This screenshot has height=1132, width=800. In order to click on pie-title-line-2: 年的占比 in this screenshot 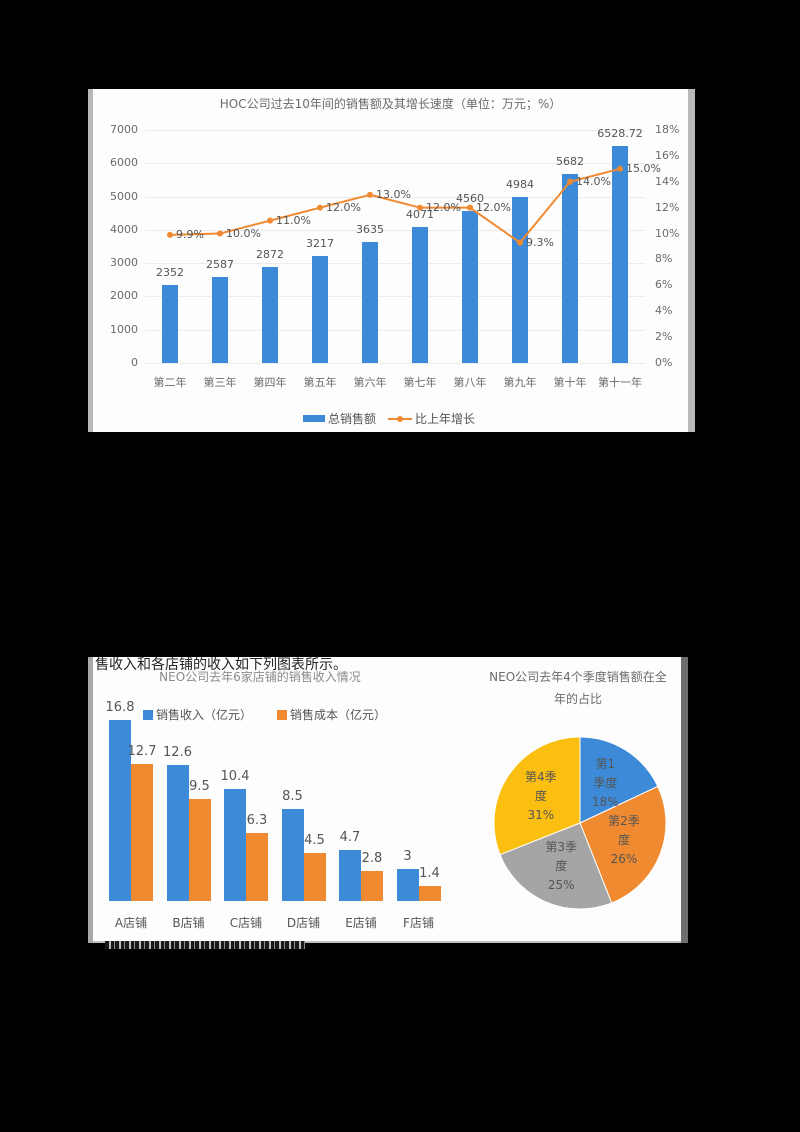, I will do `click(577, 699)`.